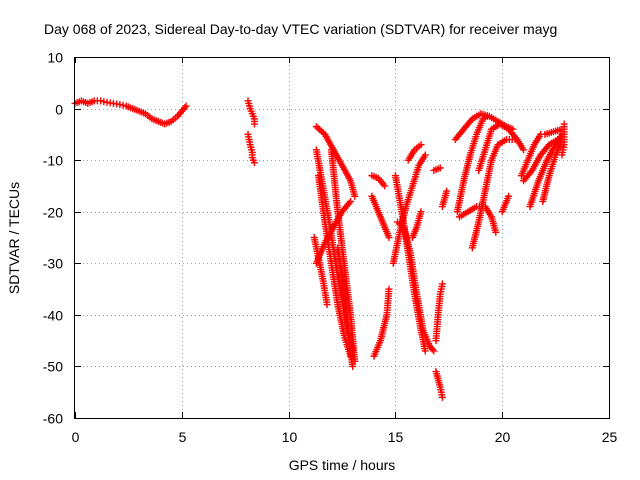 Image resolution: width=640 pixels, height=480 pixels. Describe the element at coordinates (53, 367) in the screenshot. I see `y-tick-label: -50` at that location.